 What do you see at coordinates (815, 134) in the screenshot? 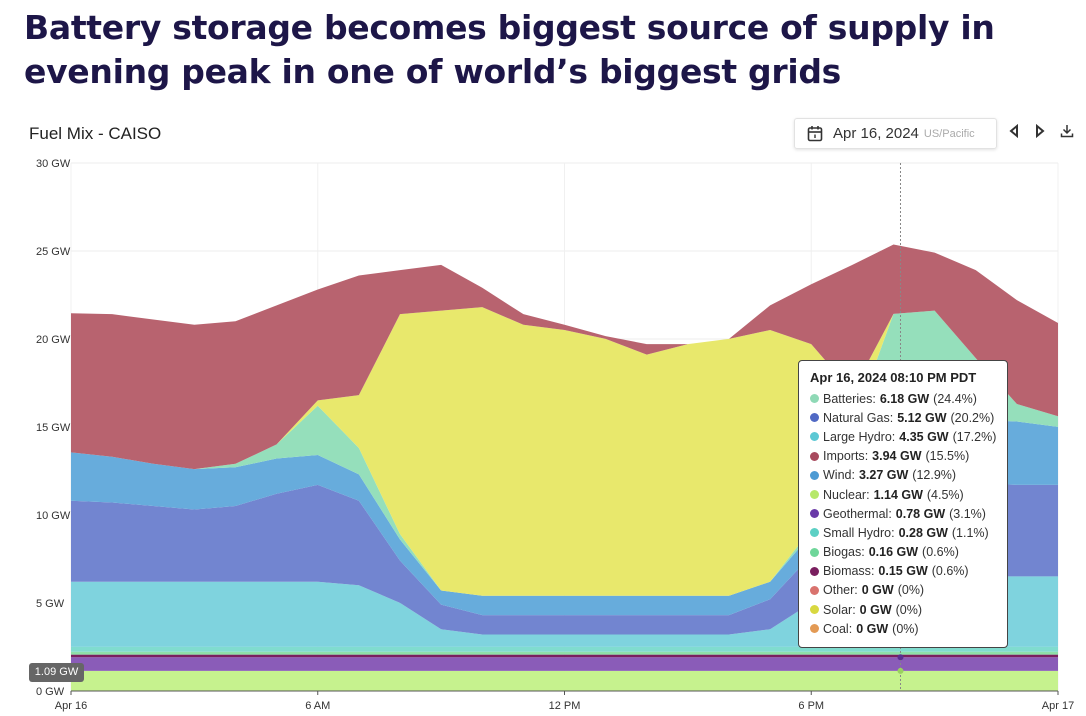
I see `calendar-icon` at bounding box center [815, 134].